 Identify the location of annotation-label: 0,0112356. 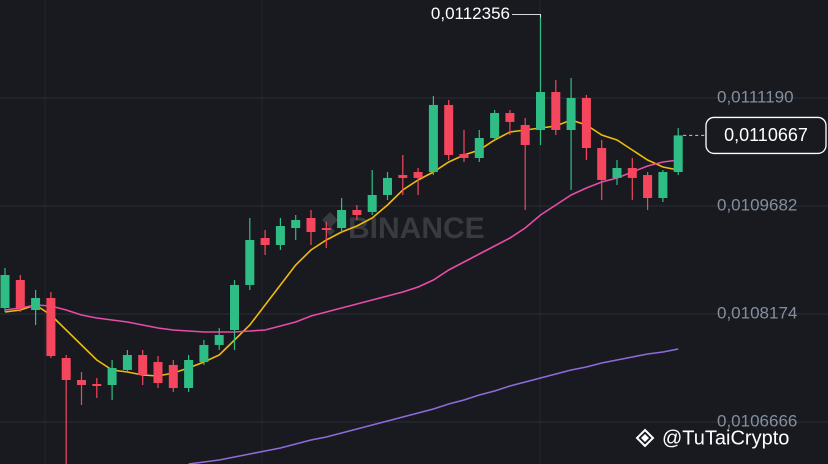
(470, 13).